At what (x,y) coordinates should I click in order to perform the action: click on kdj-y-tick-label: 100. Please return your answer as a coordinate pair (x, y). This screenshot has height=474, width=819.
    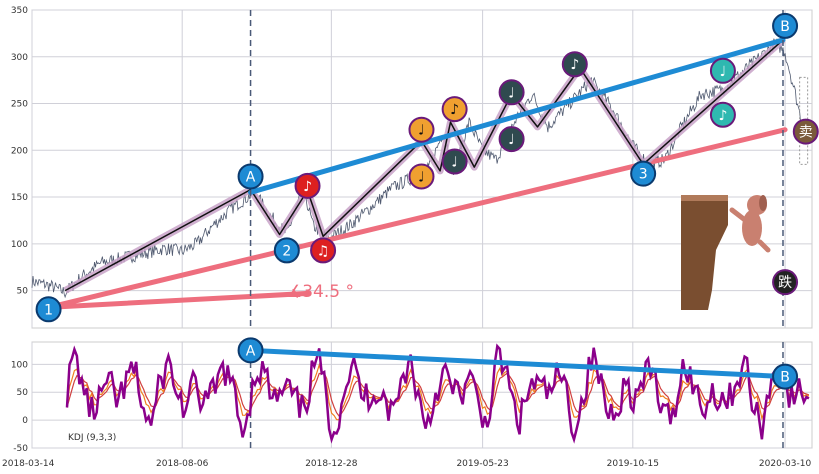
    Looking at the image, I should click on (19, 365).